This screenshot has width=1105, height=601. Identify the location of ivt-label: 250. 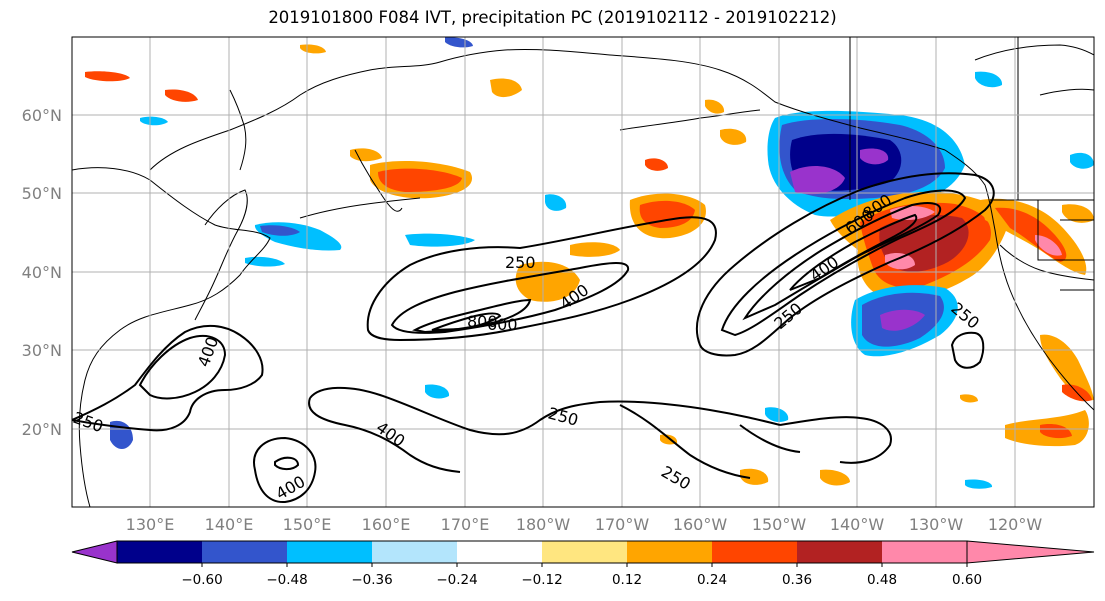
(520, 262).